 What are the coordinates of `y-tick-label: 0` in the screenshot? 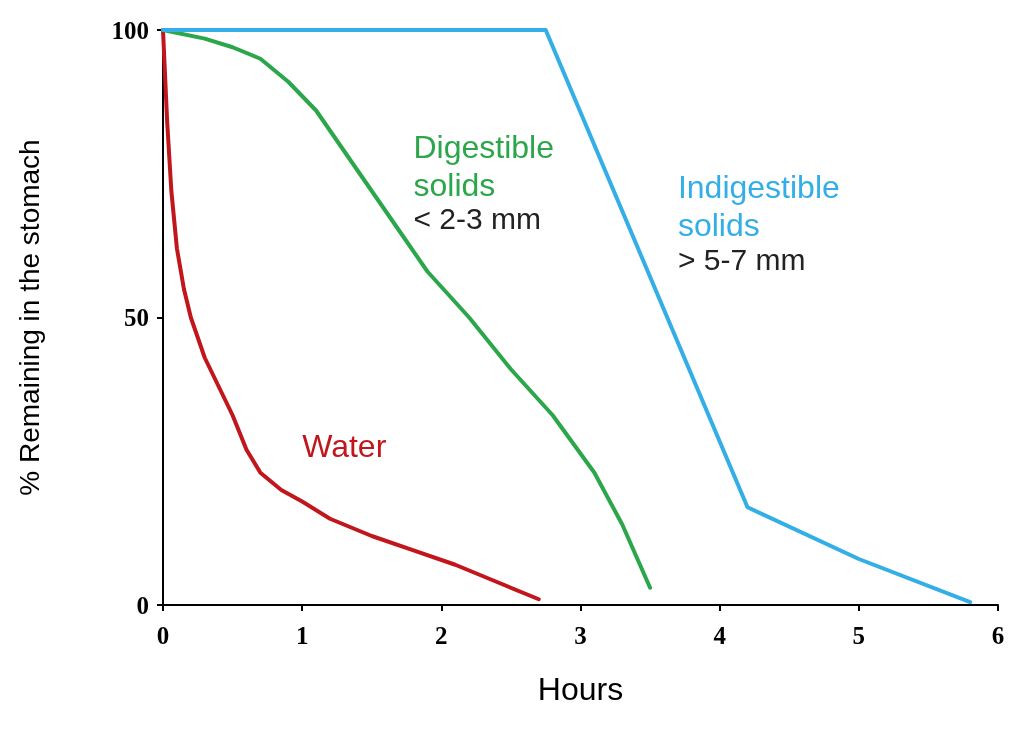 It's located at (142, 605).